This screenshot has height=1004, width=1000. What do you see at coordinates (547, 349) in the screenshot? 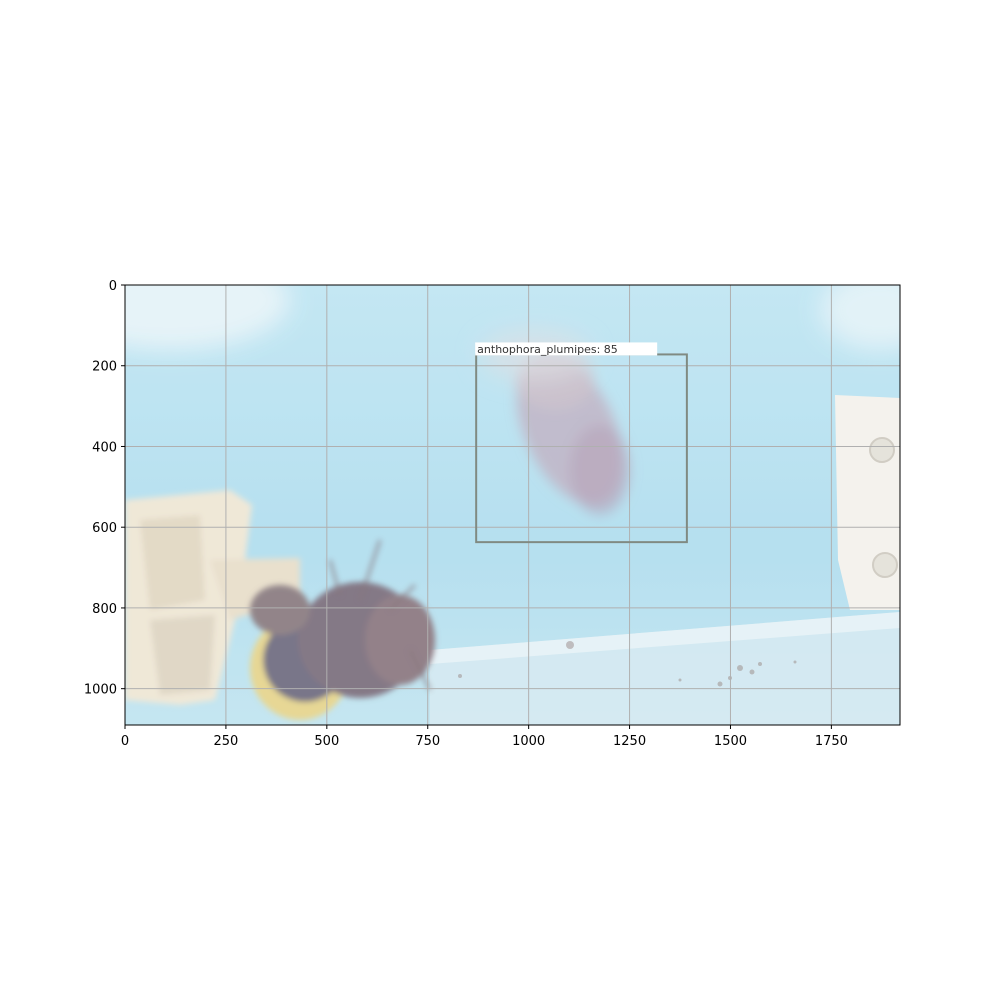
I see `detection-label: anthophora_plumipes: 85` at bounding box center [547, 349].